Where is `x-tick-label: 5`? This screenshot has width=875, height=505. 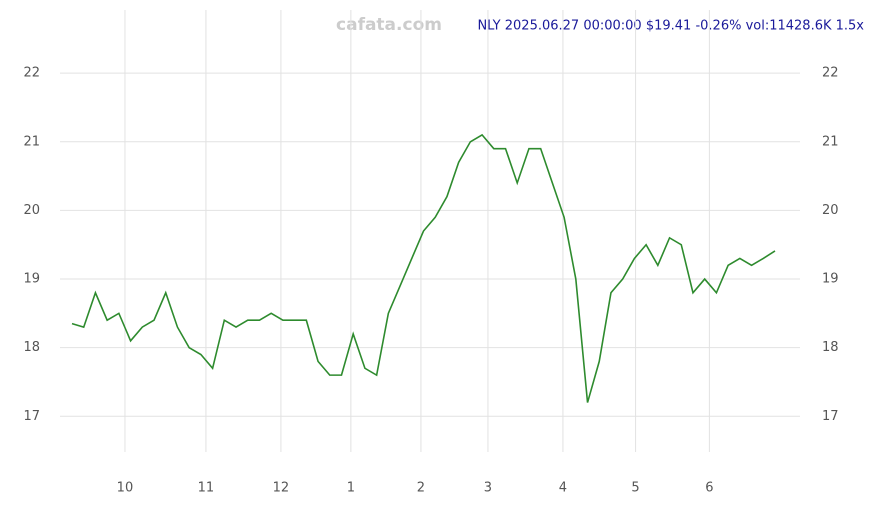
x-tick-label: 5 is located at coordinates (635, 488).